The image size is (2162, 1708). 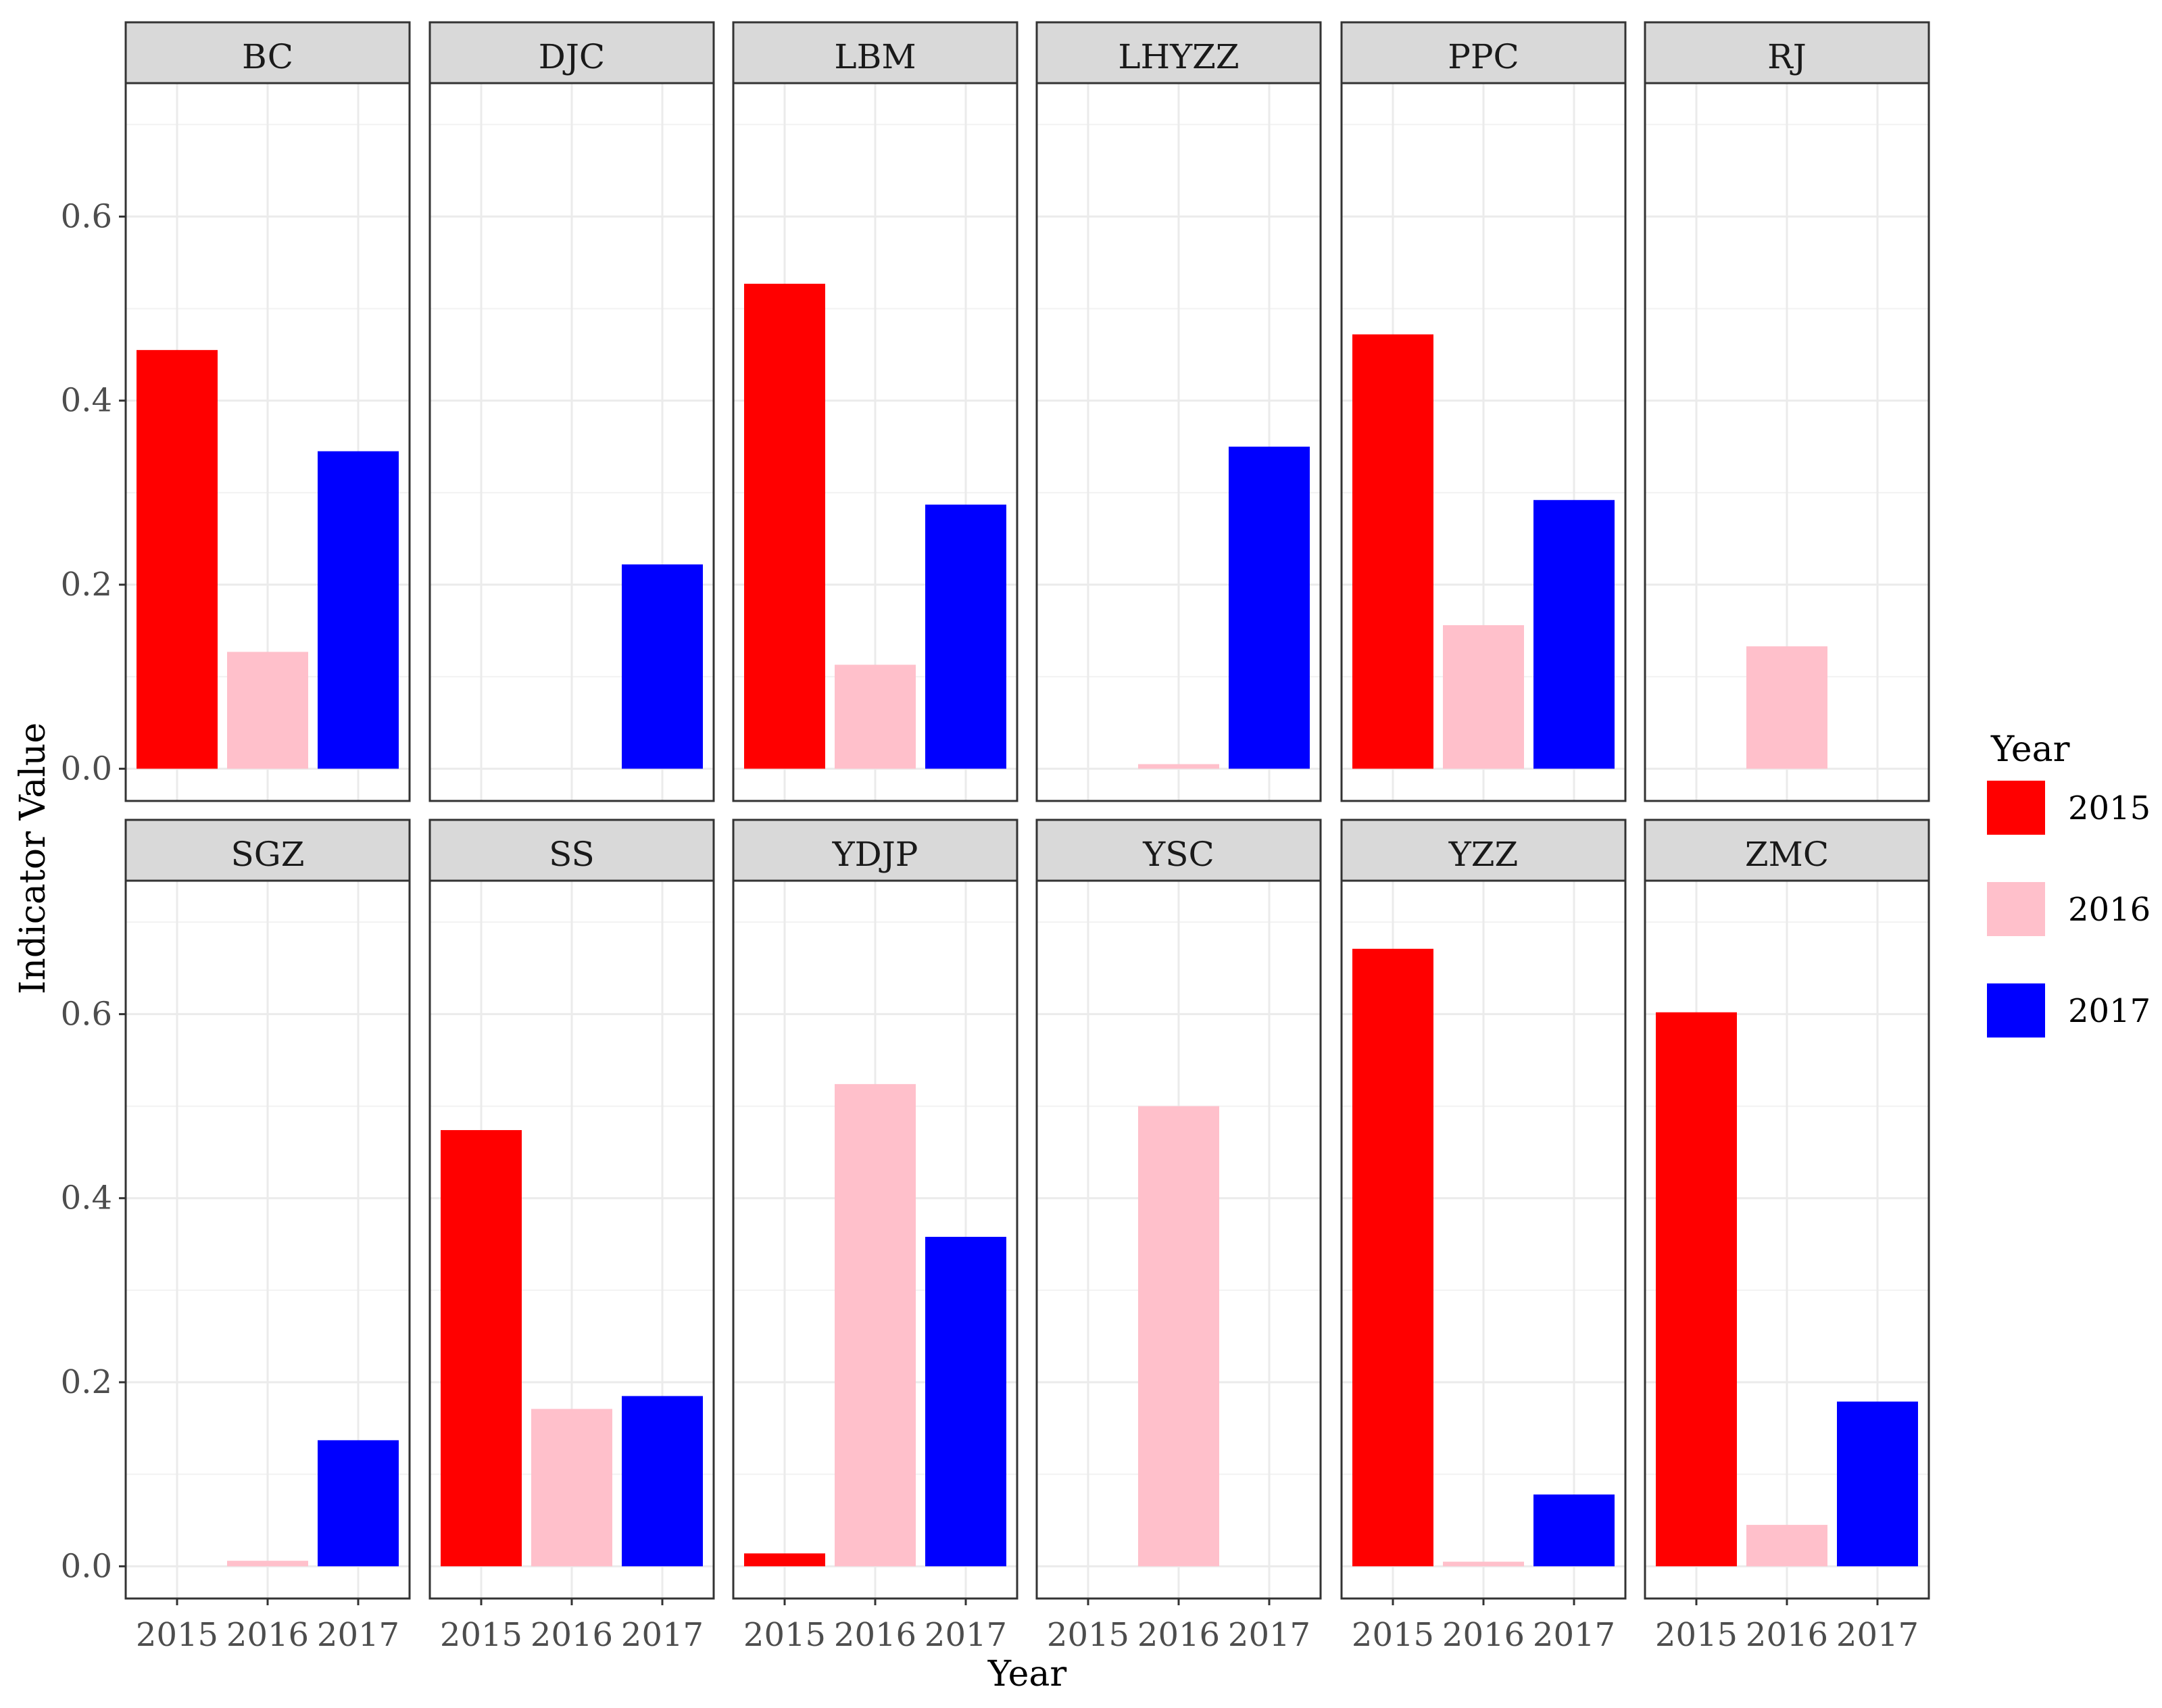 What do you see at coordinates (1269, 607) in the screenshot?
I see `bar-lhyzz-2017` at bounding box center [1269, 607].